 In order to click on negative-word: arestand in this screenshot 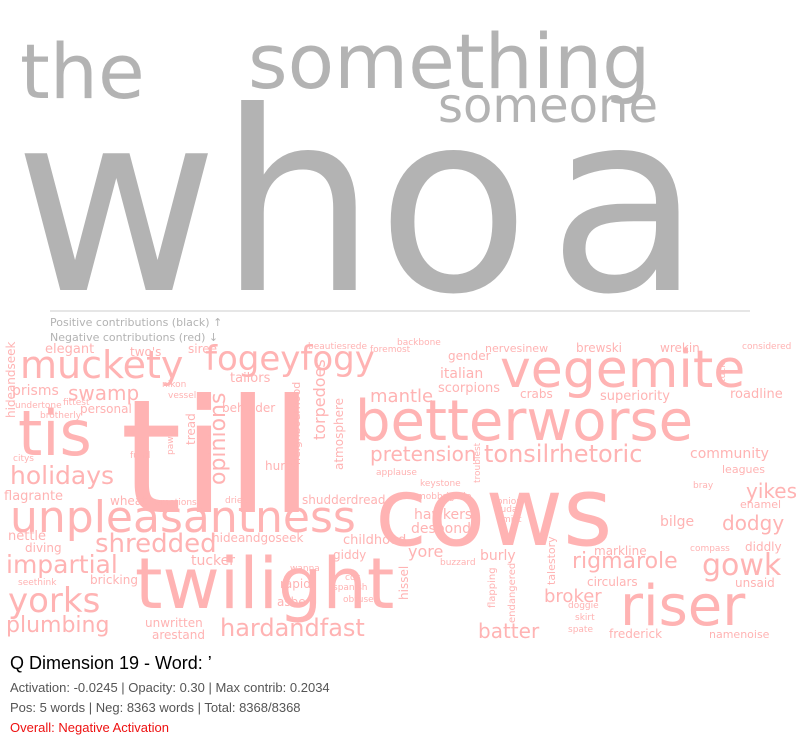, I will do `click(178, 635)`.